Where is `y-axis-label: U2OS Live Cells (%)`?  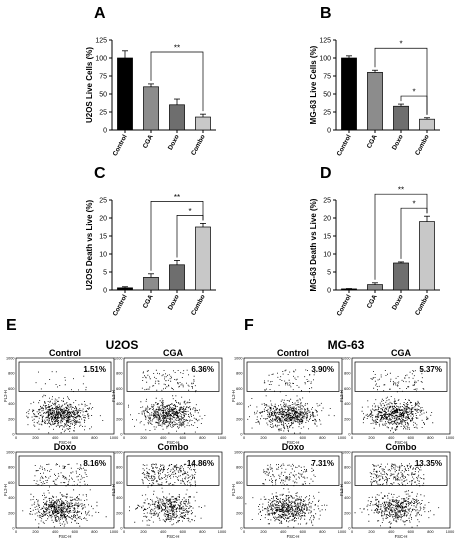 y-axis-label: U2OS Live Cells (%) is located at coordinates (89, 85).